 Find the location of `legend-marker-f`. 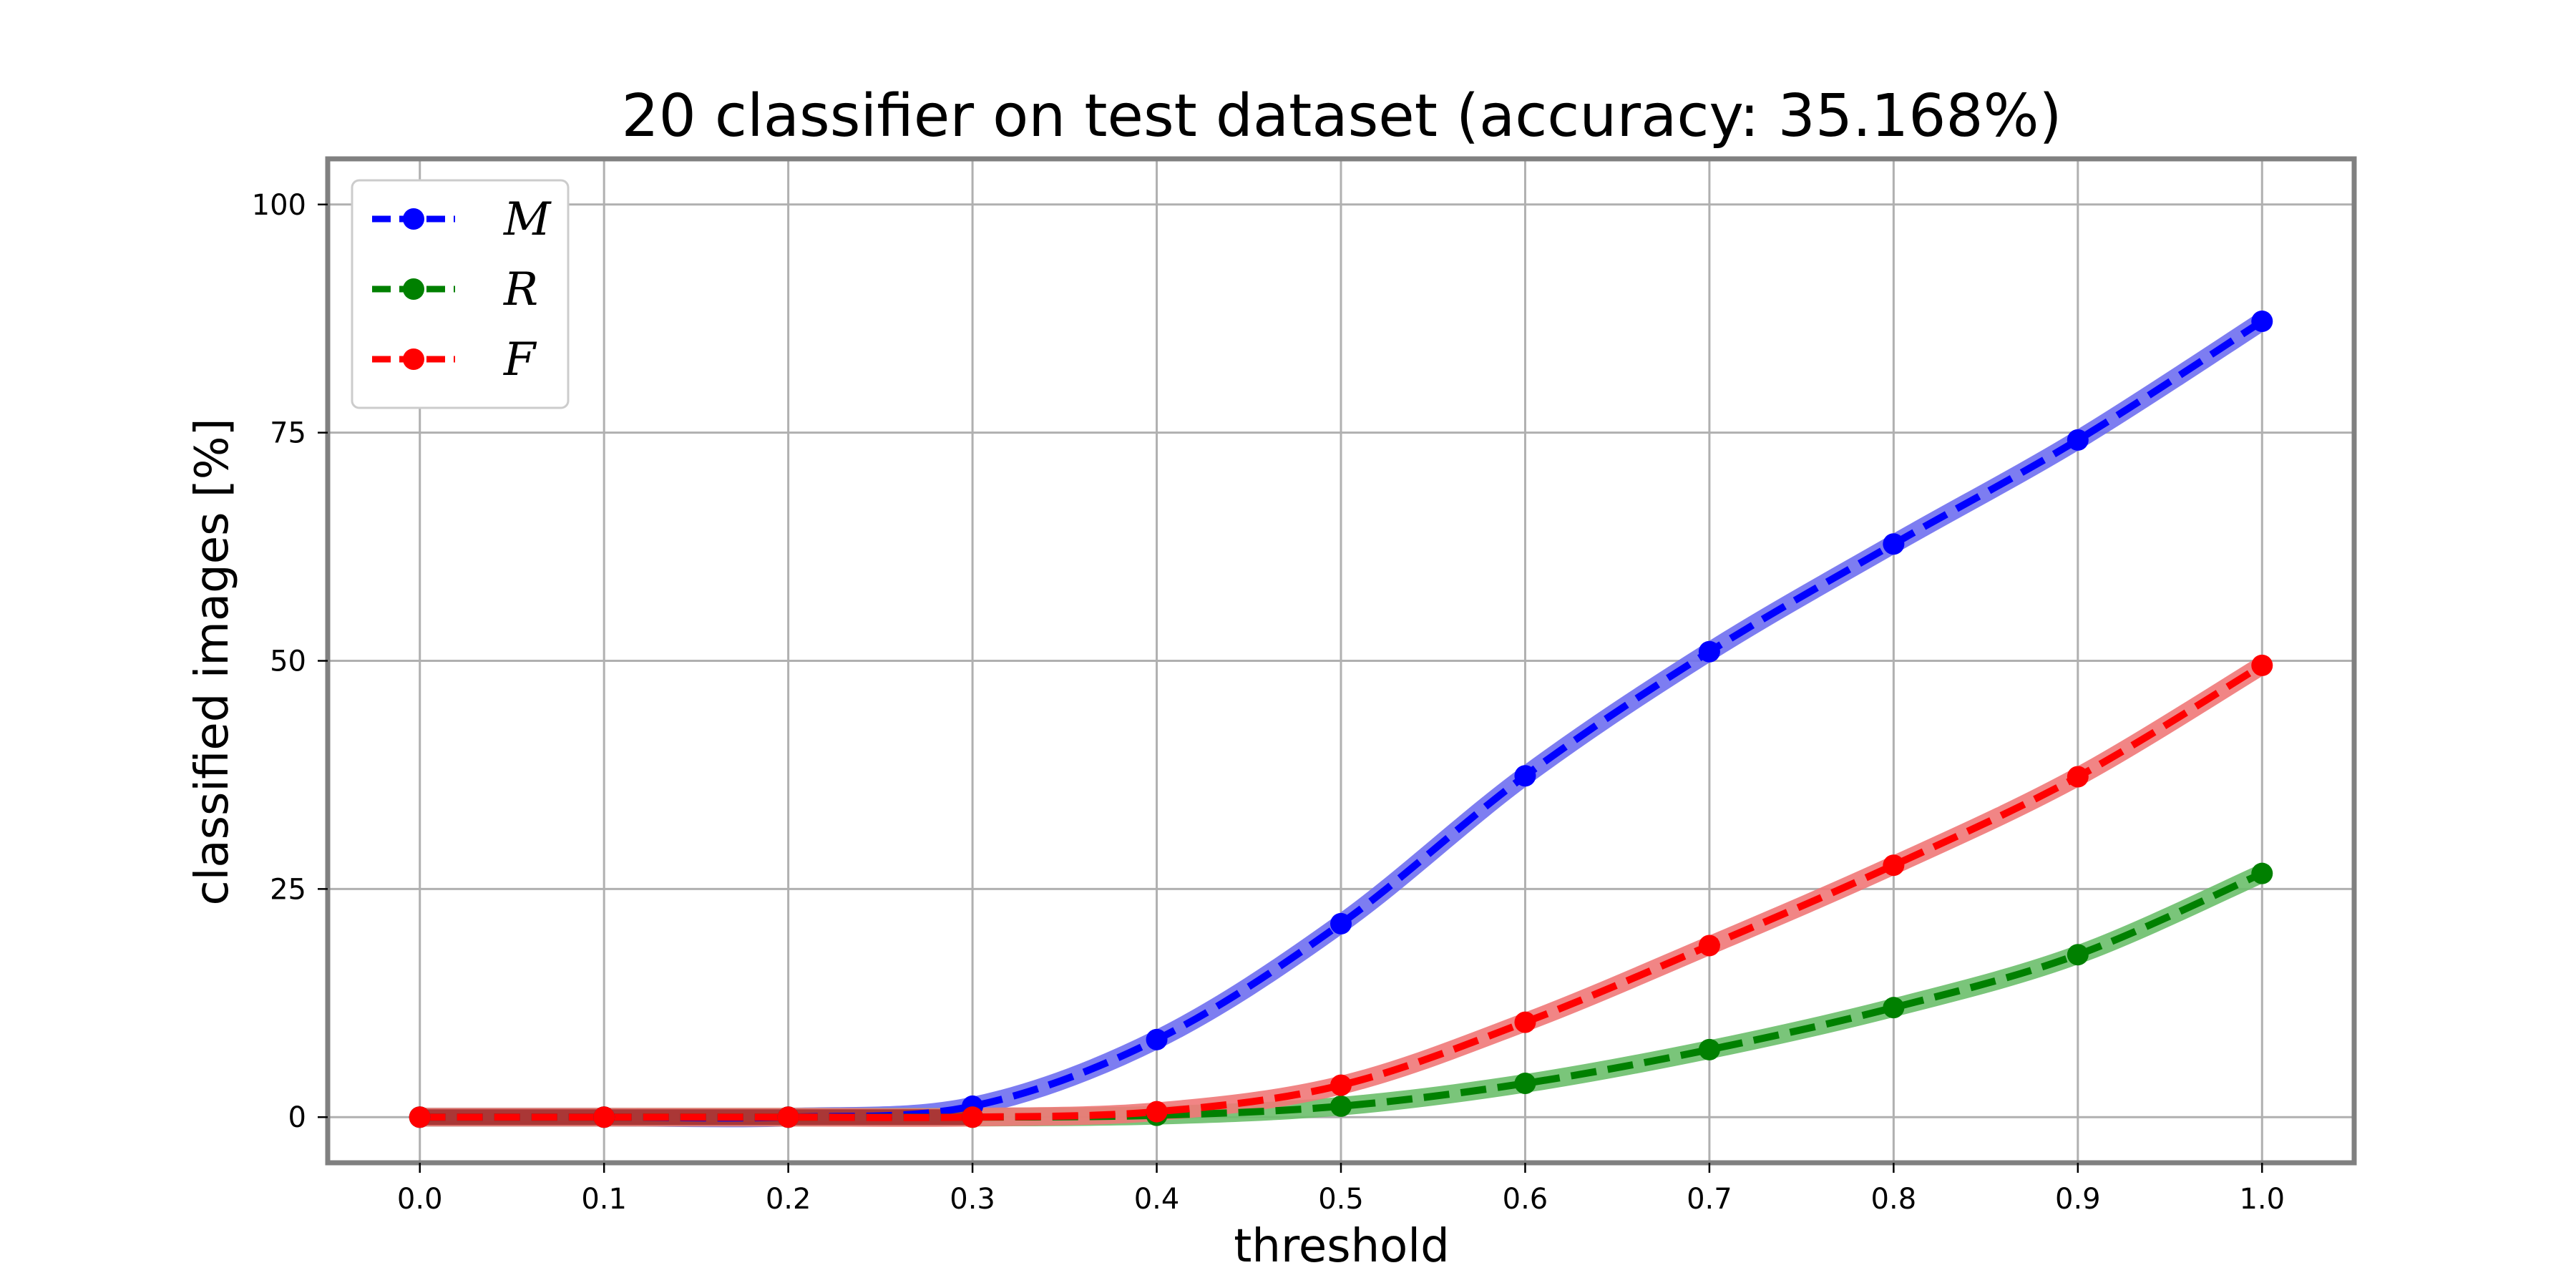

legend-marker-f is located at coordinates (413, 359).